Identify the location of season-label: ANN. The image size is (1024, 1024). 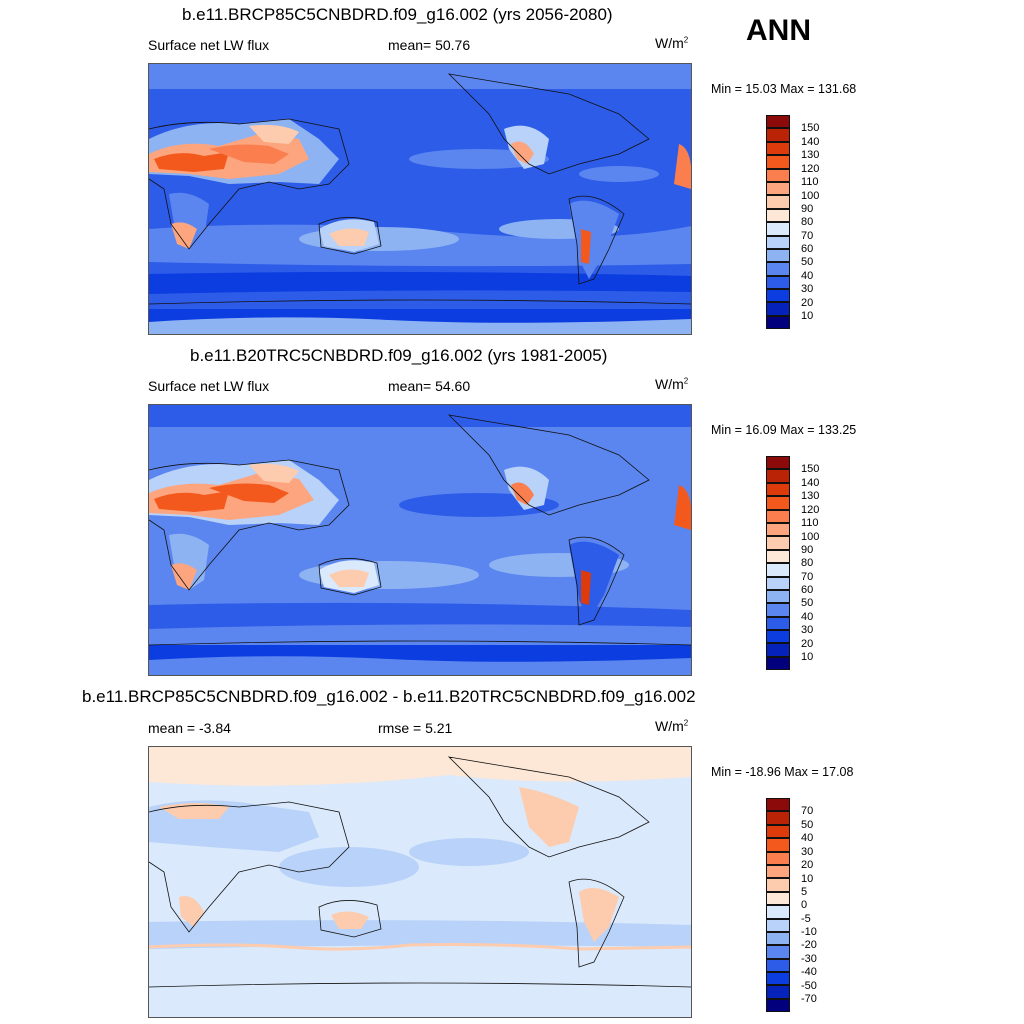
(778, 30).